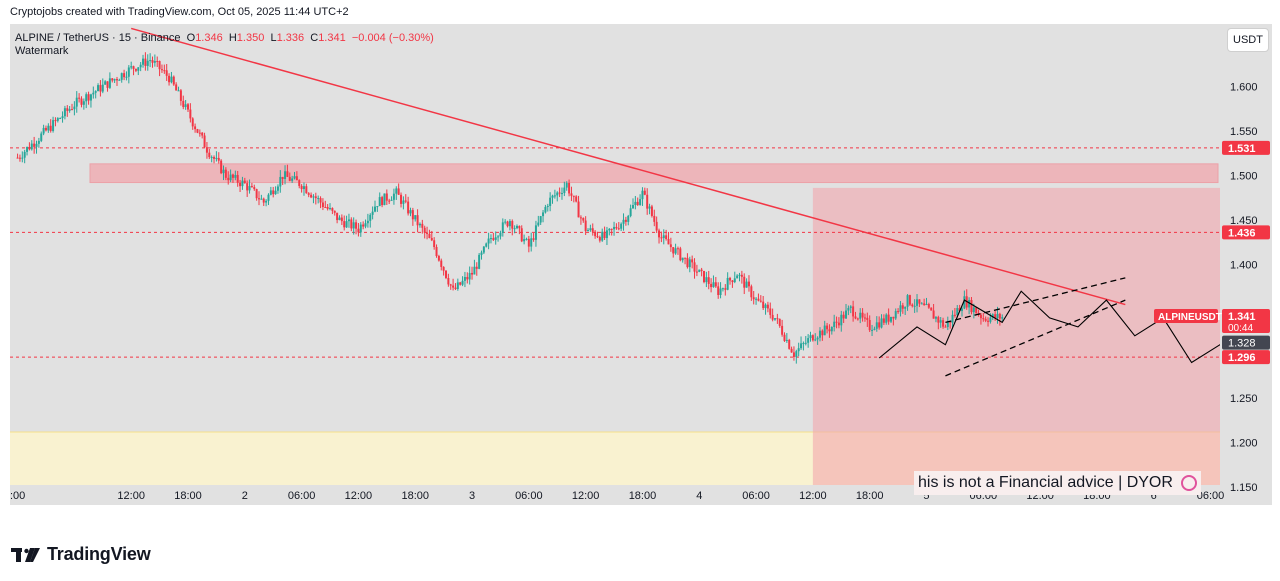 Image resolution: width=1280 pixels, height=581 pixels. Describe the element at coordinates (1188, 483) in the screenshot. I see `smiley-icon` at that location.